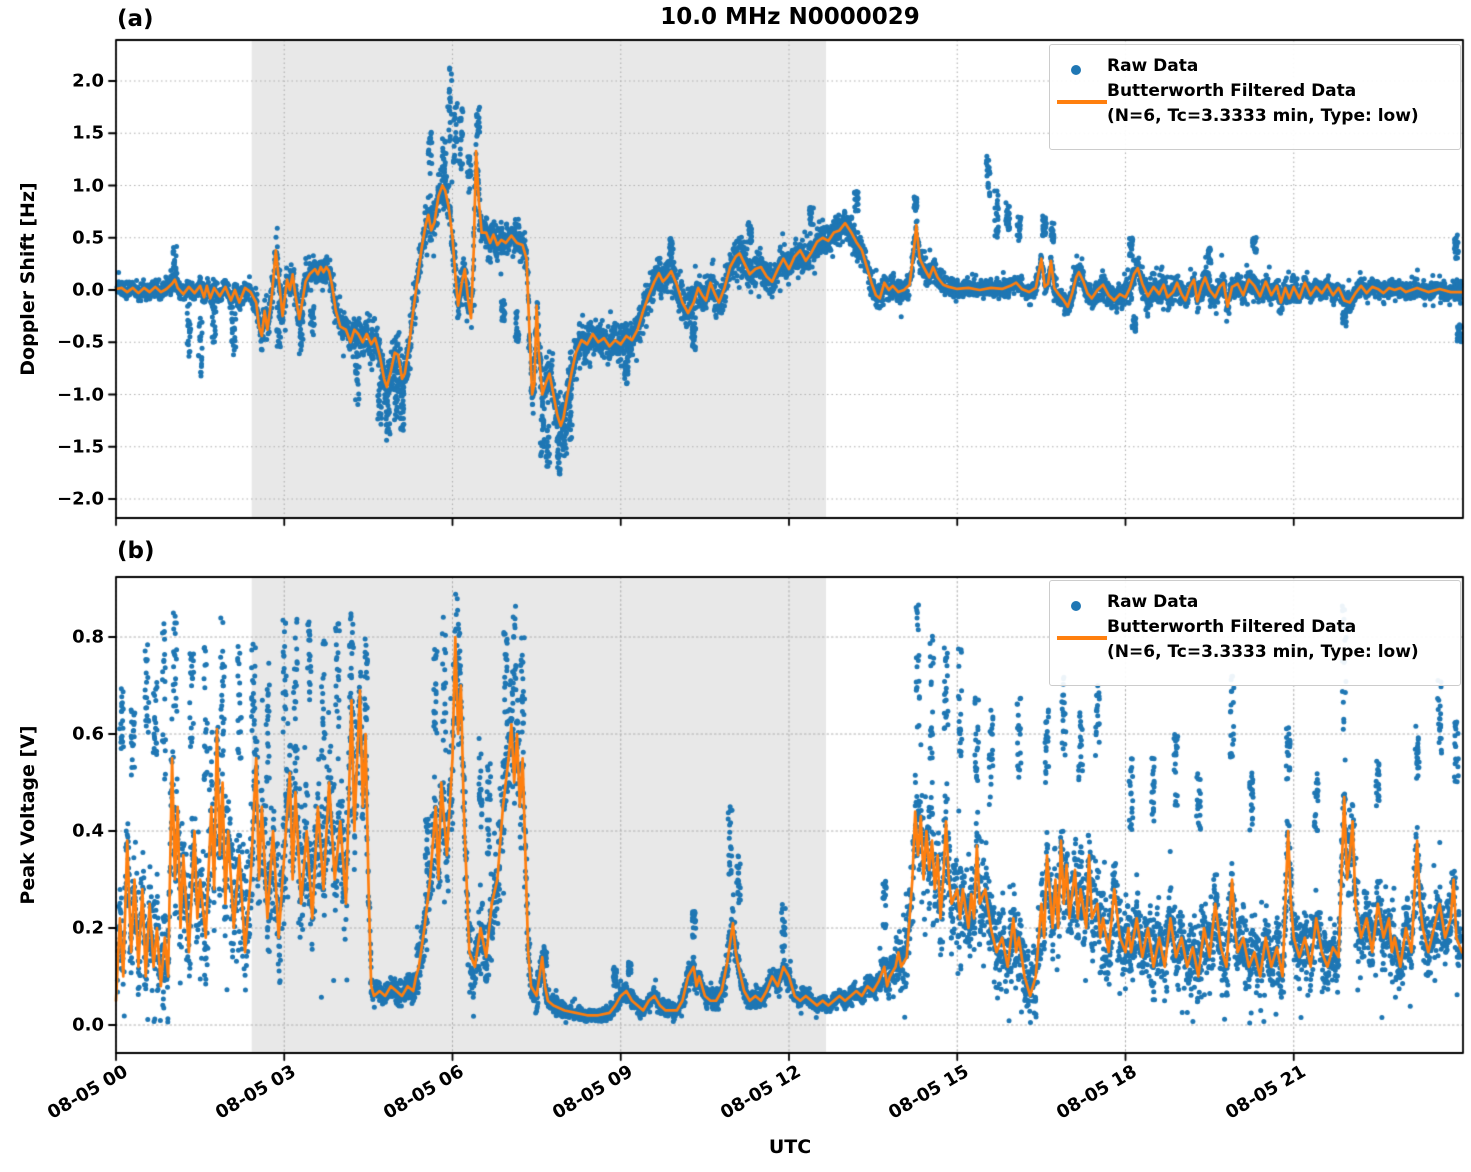  Describe the element at coordinates (790, 1147) in the screenshot. I see `x-axis-label: UTC` at that location.